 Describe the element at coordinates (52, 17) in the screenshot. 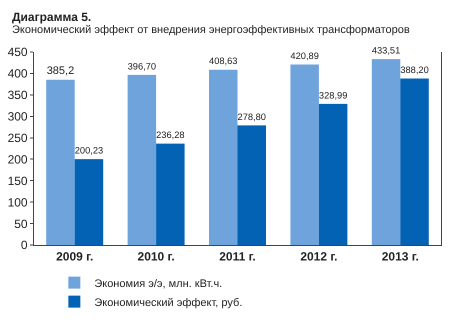

I see `chart-title: Диаграмма 5.` at that location.